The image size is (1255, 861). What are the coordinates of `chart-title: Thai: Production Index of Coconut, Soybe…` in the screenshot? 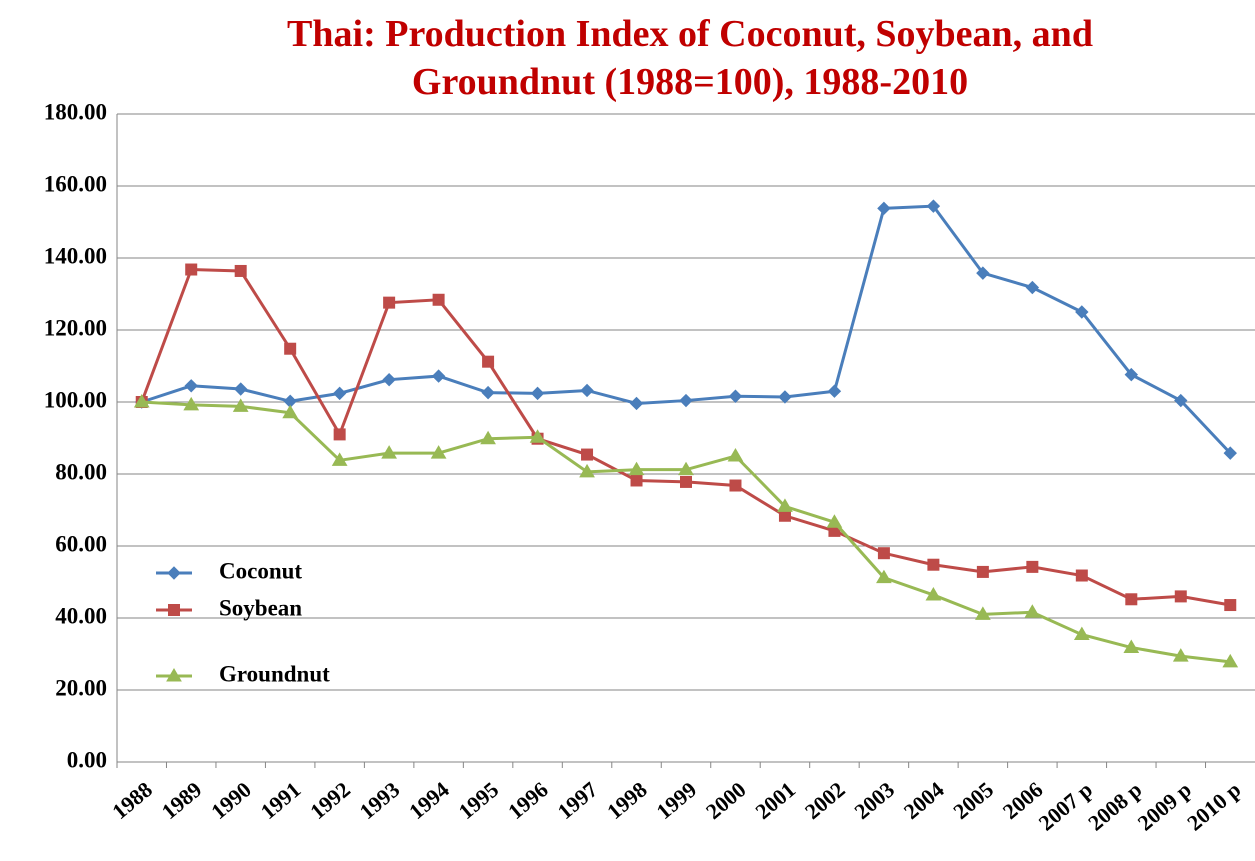 It's located at (690, 34).